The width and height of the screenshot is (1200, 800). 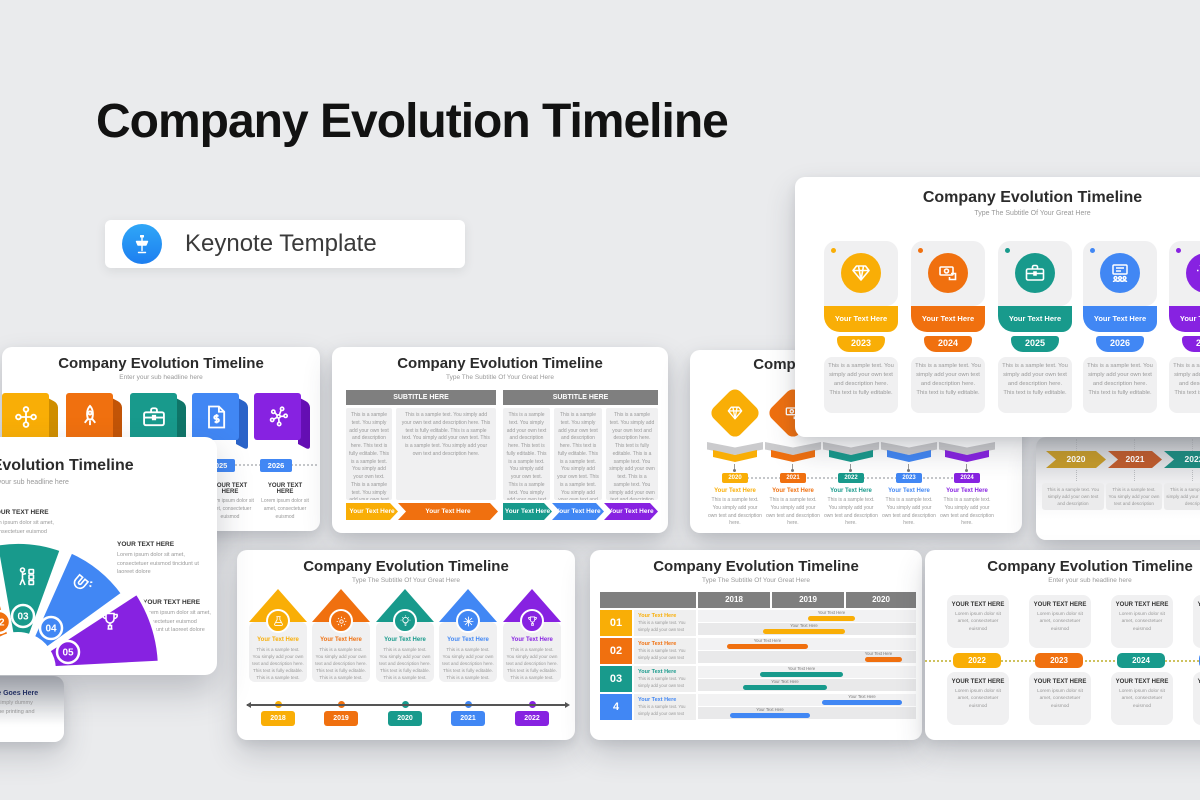 I want to click on cube-teamwork, so click(x=30, y=422).